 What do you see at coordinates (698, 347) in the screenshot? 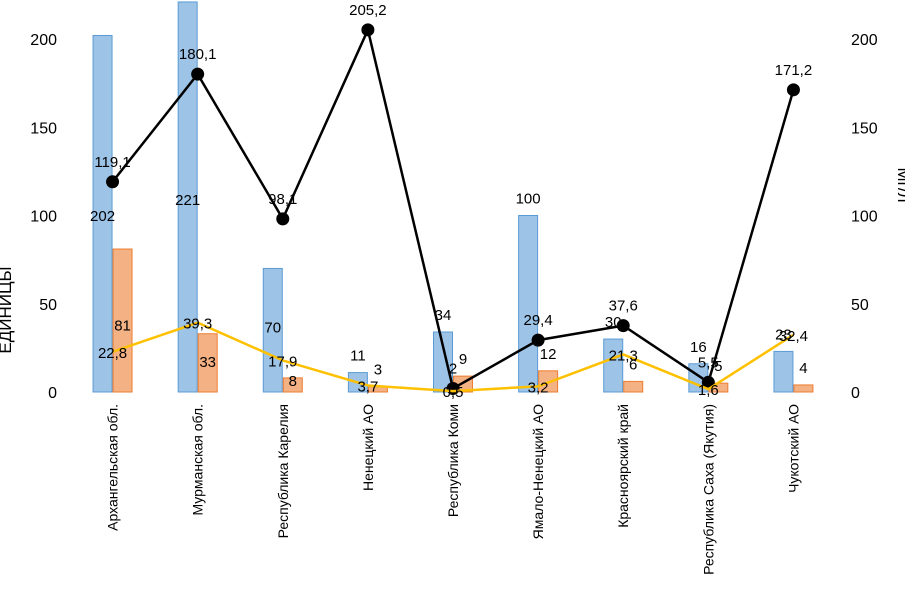
I see `bar-data-label: 16` at bounding box center [698, 347].